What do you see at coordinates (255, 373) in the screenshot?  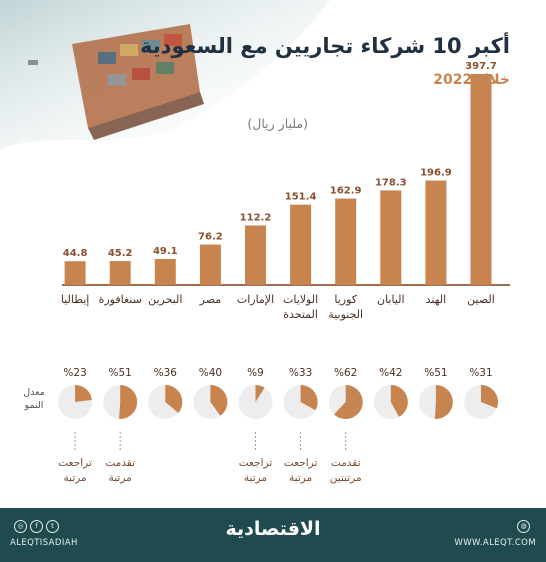 I see `growth-label: %9` at bounding box center [255, 373].